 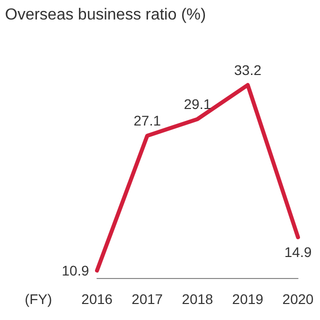 What do you see at coordinates (148, 120) in the screenshot?
I see `data-label: 27.1` at bounding box center [148, 120].